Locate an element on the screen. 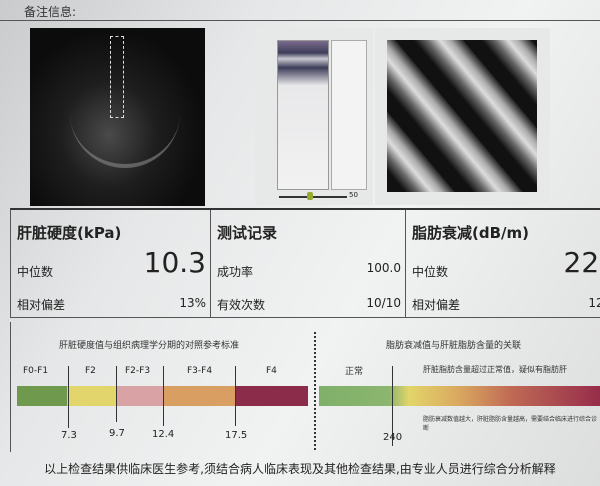 This screenshot has width=600, height=486. m-mode-plot is located at coordinates (303, 115).